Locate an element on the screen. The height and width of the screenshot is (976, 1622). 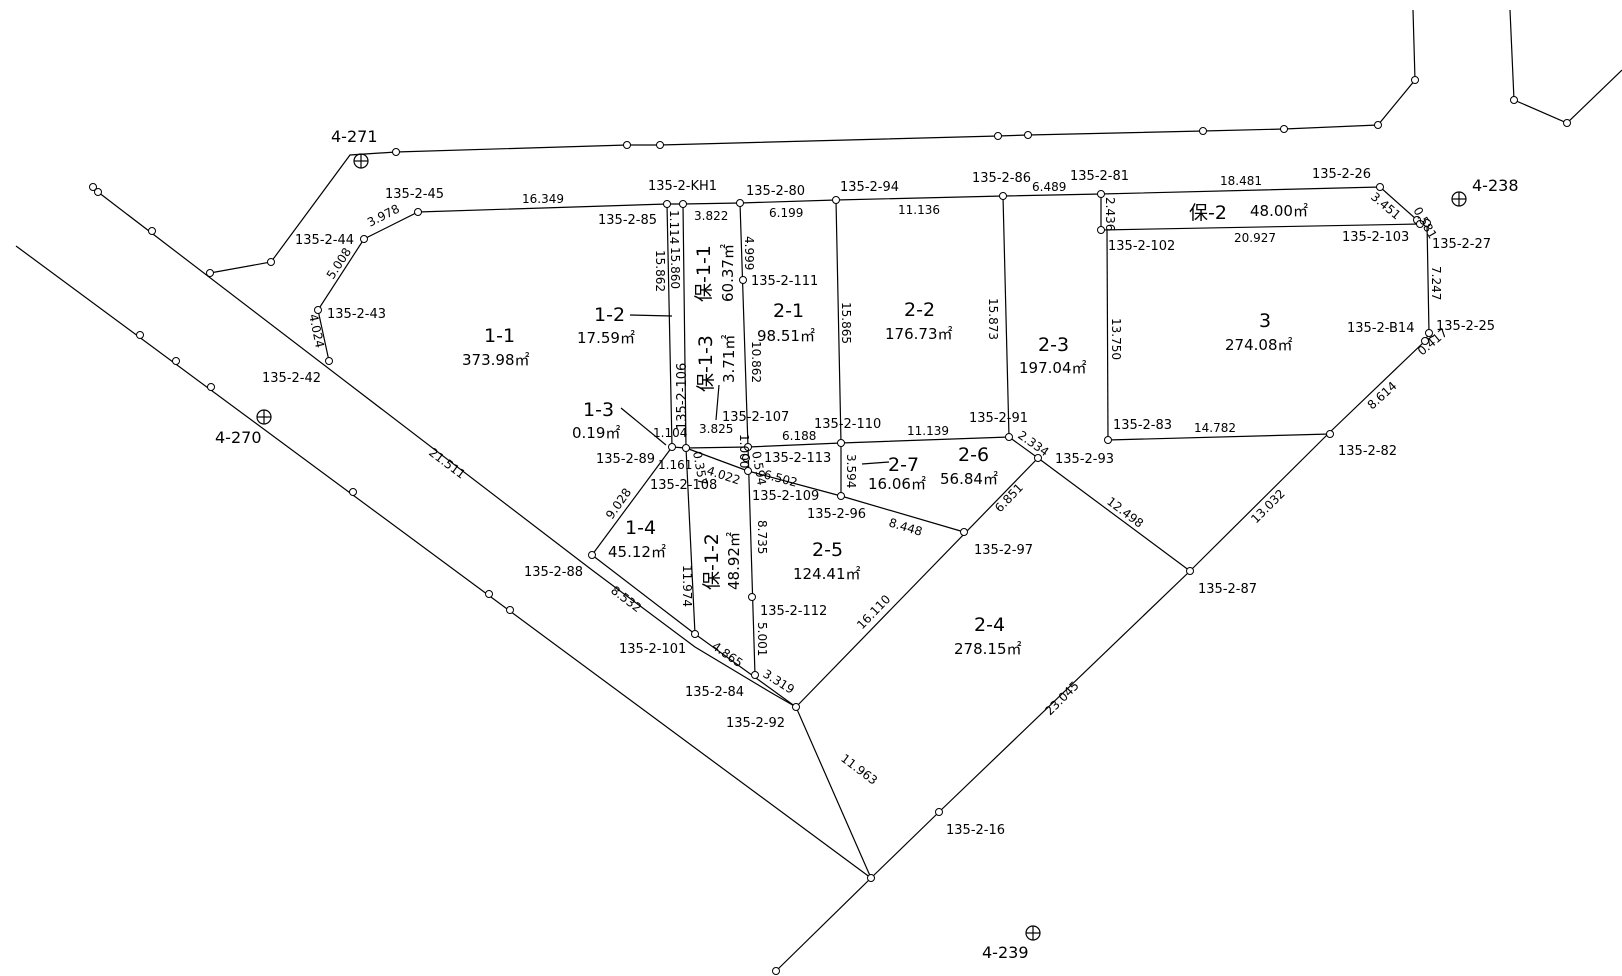
dimension-label: 13.750 is located at coordinates (1116, 339).